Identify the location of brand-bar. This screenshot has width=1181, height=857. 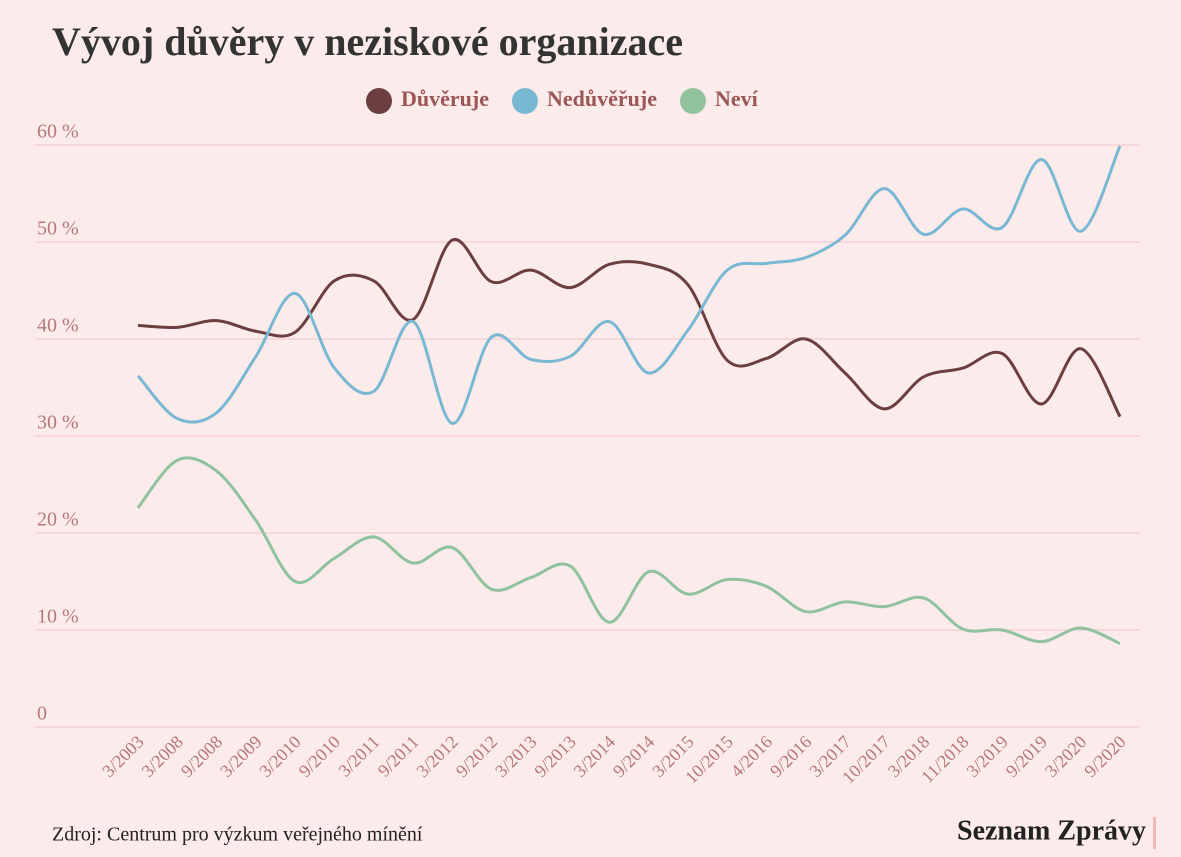
(1154, 833).